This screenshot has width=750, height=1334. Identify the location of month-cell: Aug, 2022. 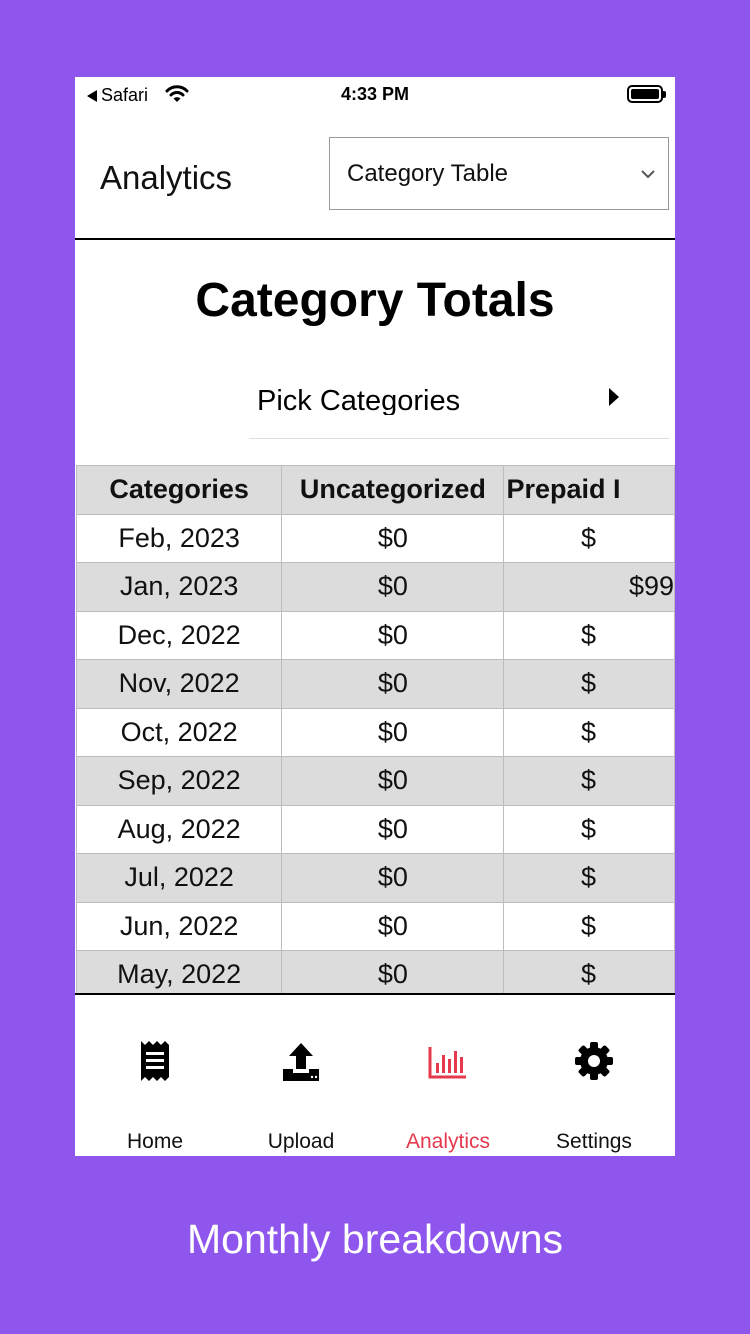
(179, 829).